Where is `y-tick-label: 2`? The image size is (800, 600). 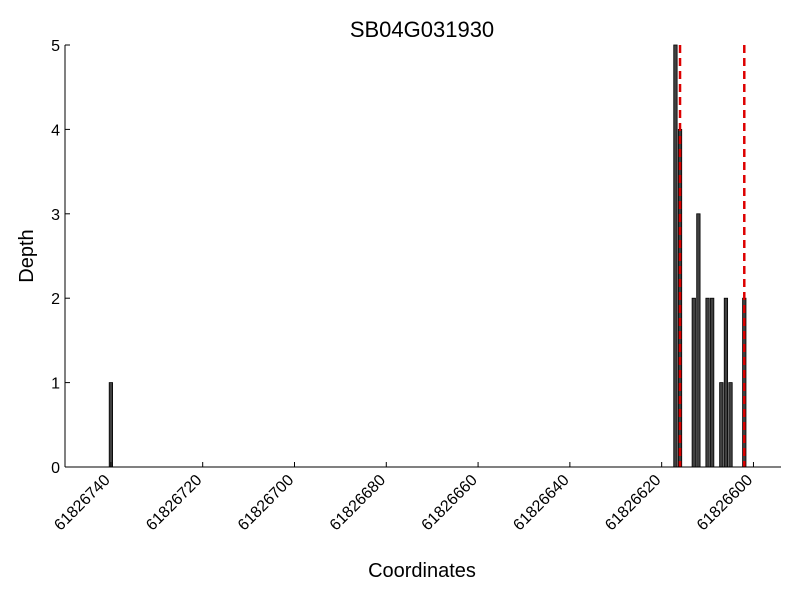 y-tick-label: 2 is located at coordinates (55, 299).